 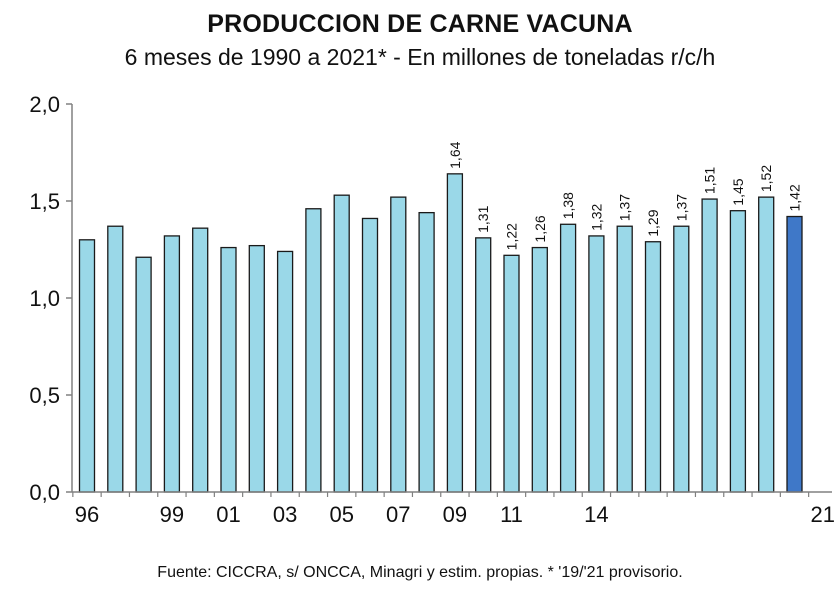 I want to click on y-axis: 0,0 0,5 1,0 1,5 2,0, so click(x=51, y=298).